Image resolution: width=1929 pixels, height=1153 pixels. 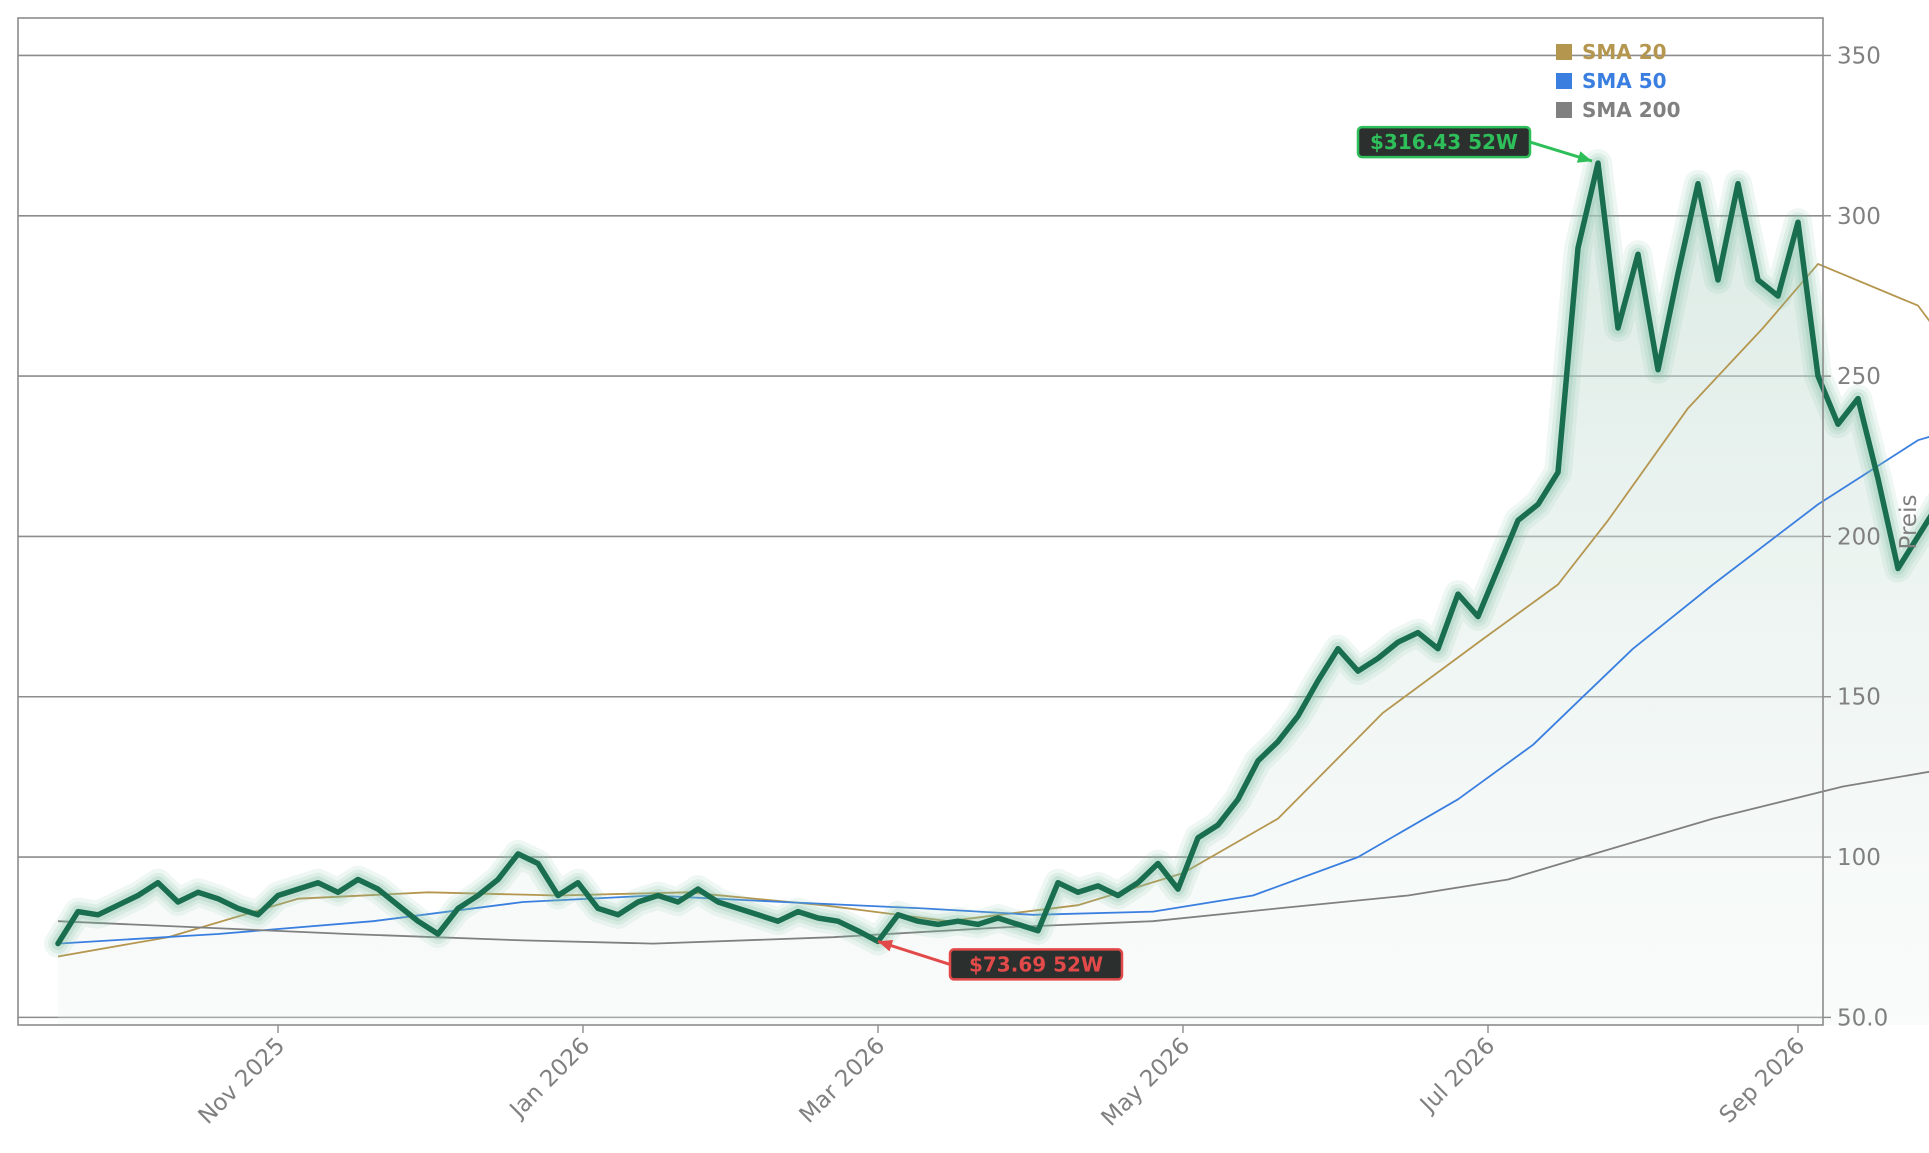 I want to click on legend: SMA 20 SMA 50 SMA 200, so click(x=1618, y=81).